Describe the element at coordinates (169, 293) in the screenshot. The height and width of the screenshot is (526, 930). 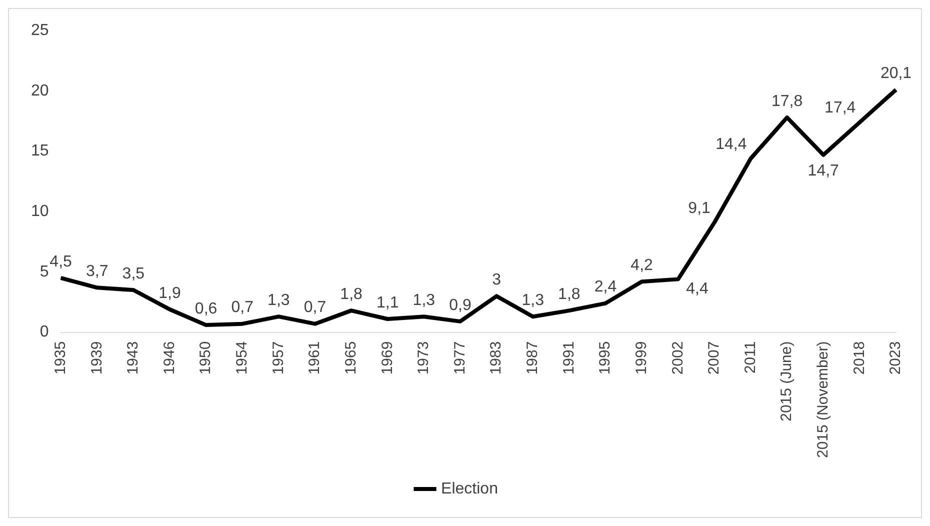
I see `data-label: 1,9` at that location.